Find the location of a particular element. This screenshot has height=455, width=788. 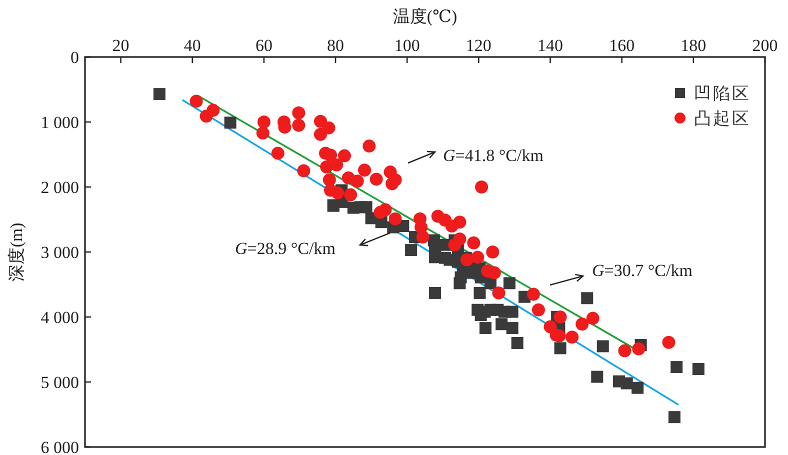

annotation: G=41.8 °C/km is located at coordinates (493, 155).